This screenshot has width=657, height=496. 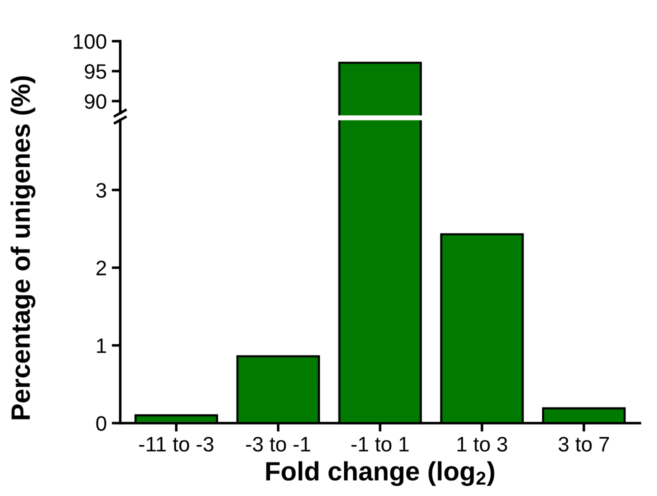 What do you see at coordinates (380, 444) in the screenshot?
I see `x-tick-label: -1 to 1` at bounding box center [380, 444].